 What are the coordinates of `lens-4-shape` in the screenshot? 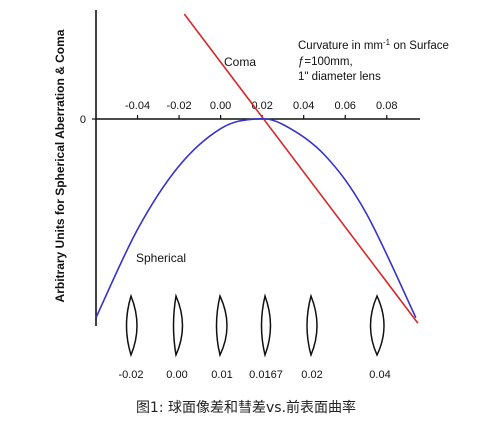 It's located at (312, 325).